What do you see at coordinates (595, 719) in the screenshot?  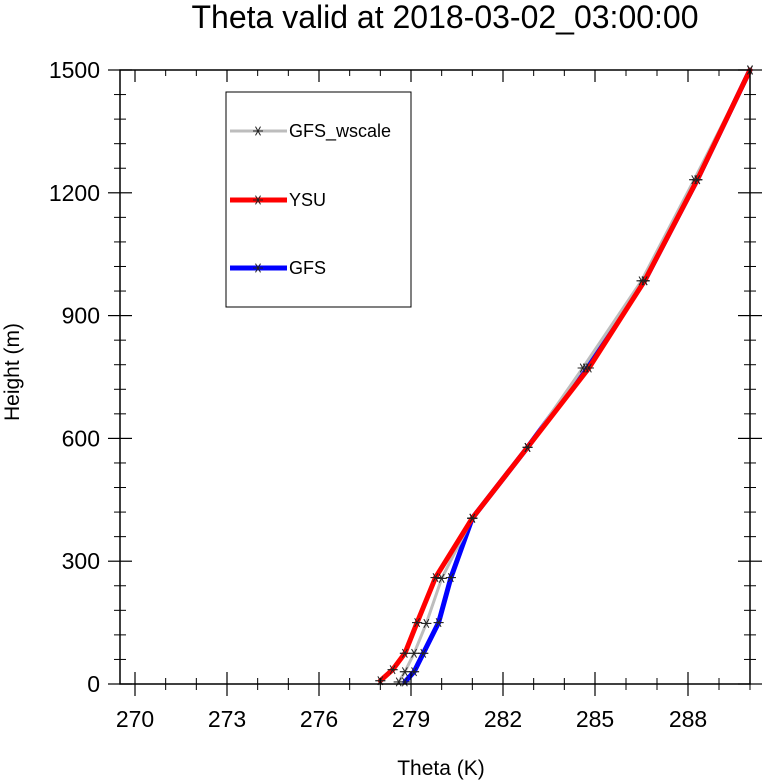 I see `x-tick-label: 285` at bounding box center [595, 719].